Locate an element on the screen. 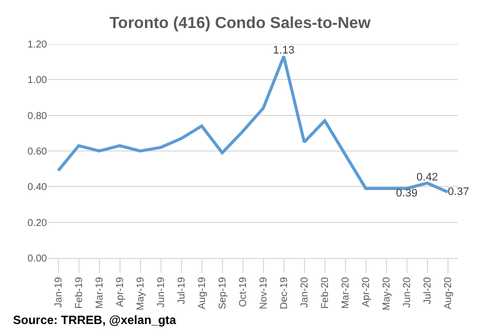 This screenshot has width=480, height=336. x-tick-label: Feb-19 is located at coordinates (79, 292).